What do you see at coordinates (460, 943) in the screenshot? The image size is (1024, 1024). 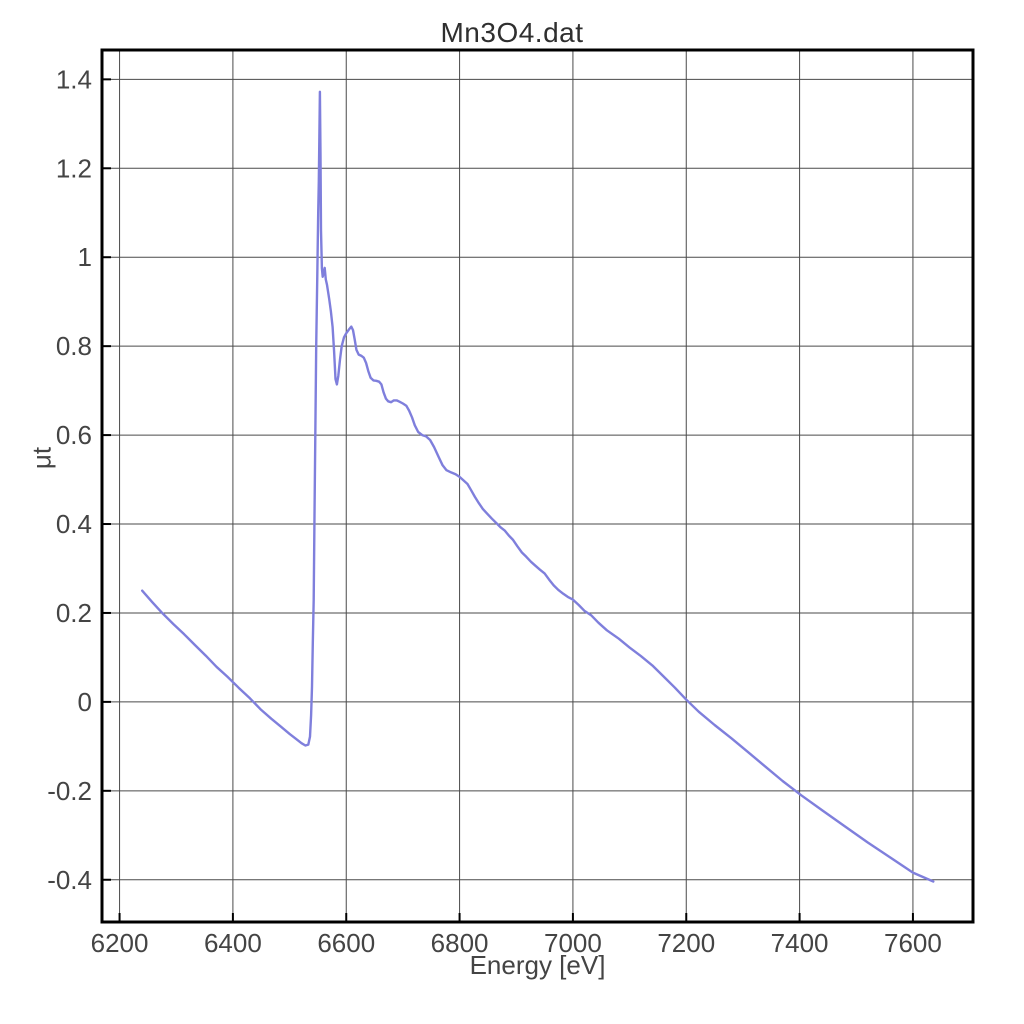 I see `x-tick-label: 6800` at bounding box center [460, 943].